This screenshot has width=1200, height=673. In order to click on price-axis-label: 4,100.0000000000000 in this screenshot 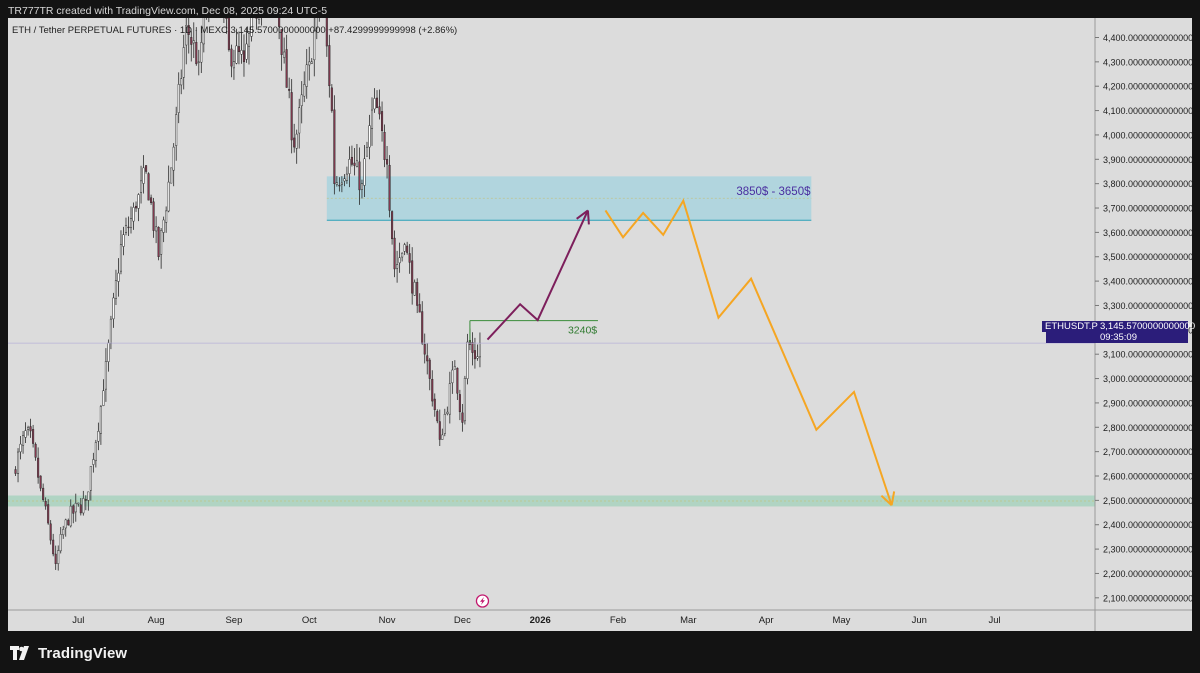, I will do `click(1147, 111)`.